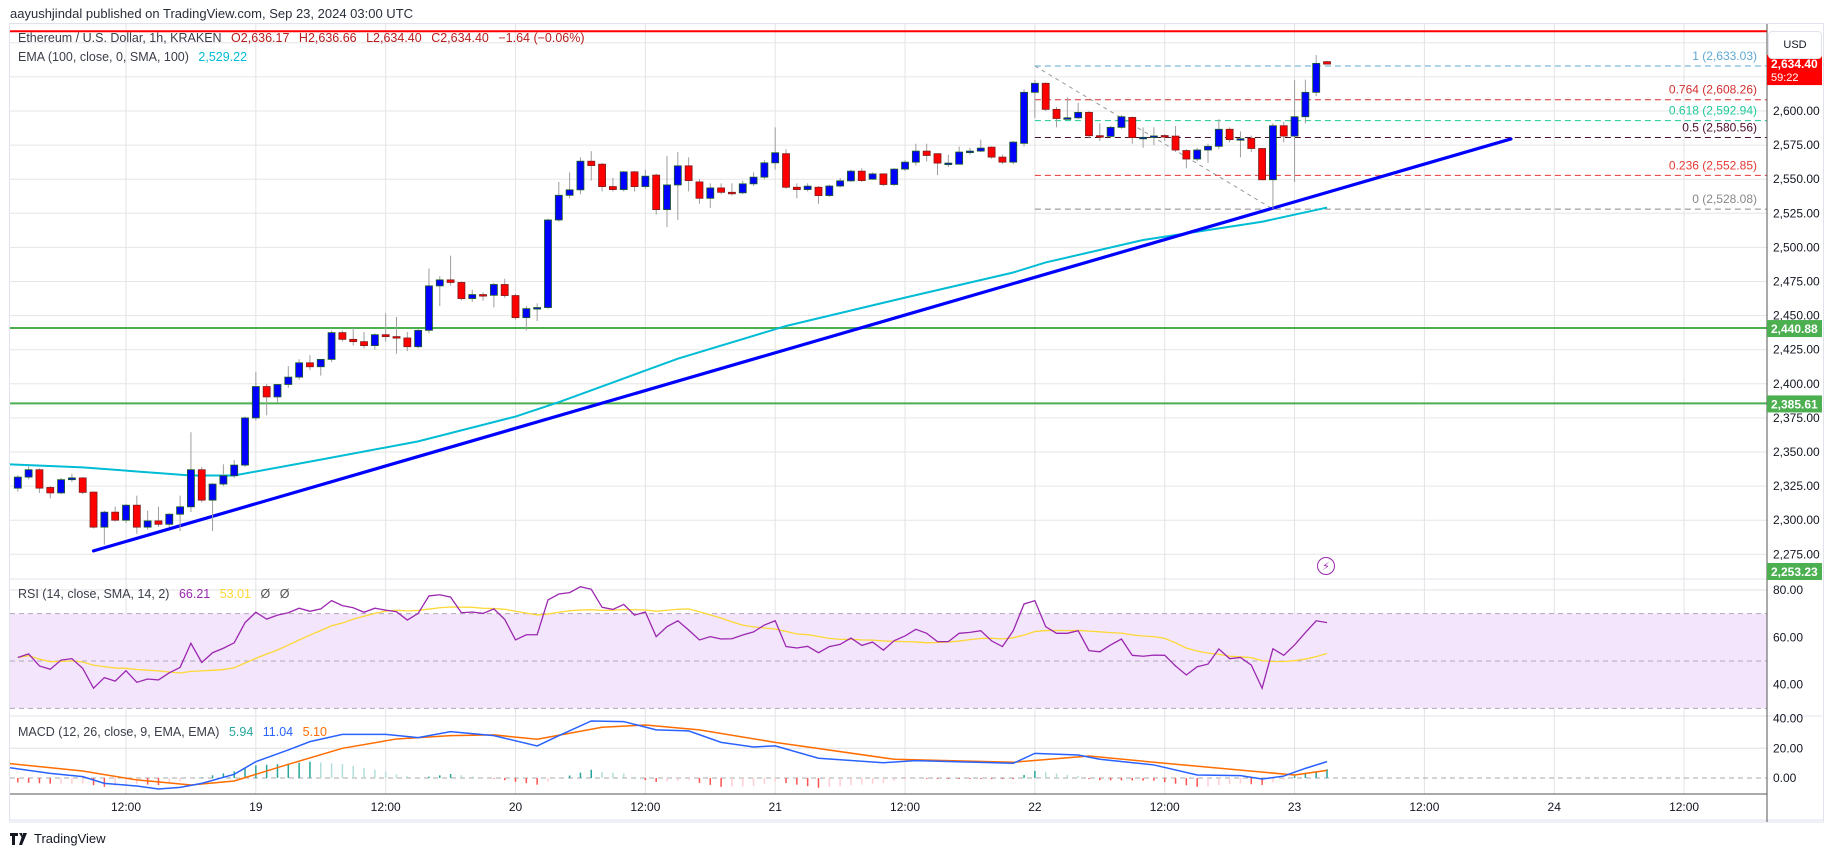 The width and height of the screenshot is (1835, 857). What do you see at coordinates (194, 594) in the screenshot?
I see `rsi-value: 66.21` at bounding box center [194, 594].